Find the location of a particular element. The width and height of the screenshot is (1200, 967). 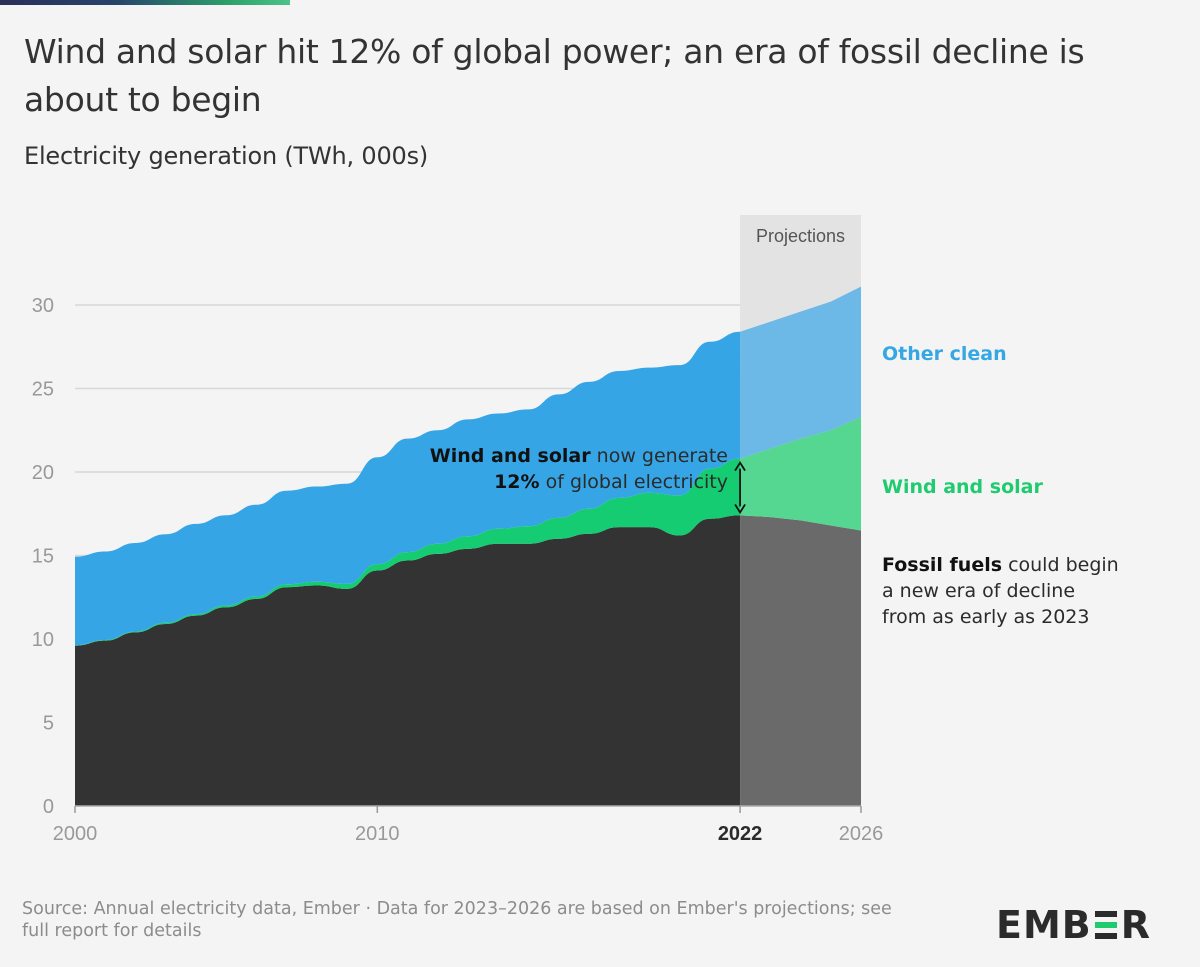

area-other-clean-projection is located at coordinates (800, 372).